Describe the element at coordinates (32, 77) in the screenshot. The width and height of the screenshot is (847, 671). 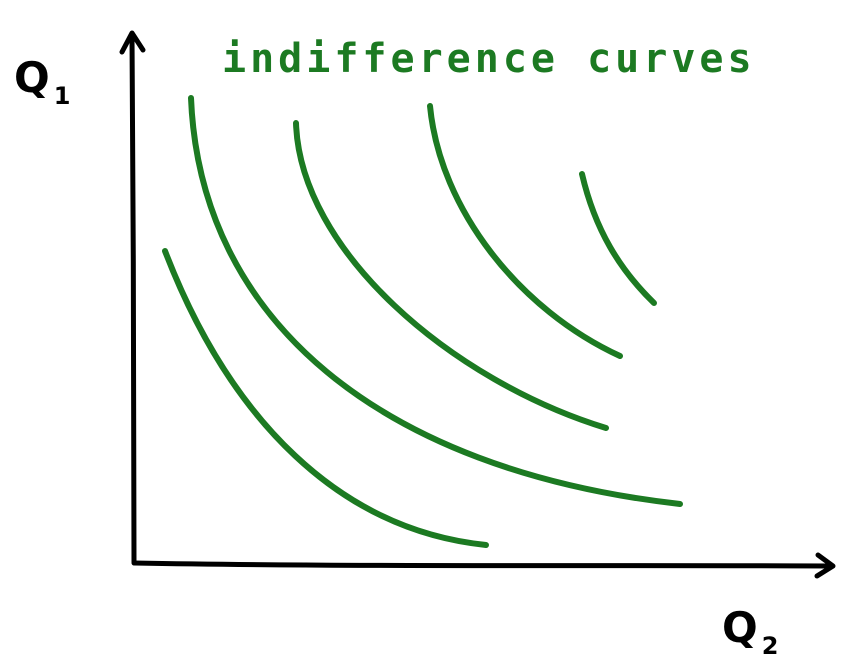
I see `y-axis-label-letter: Q` at that location.